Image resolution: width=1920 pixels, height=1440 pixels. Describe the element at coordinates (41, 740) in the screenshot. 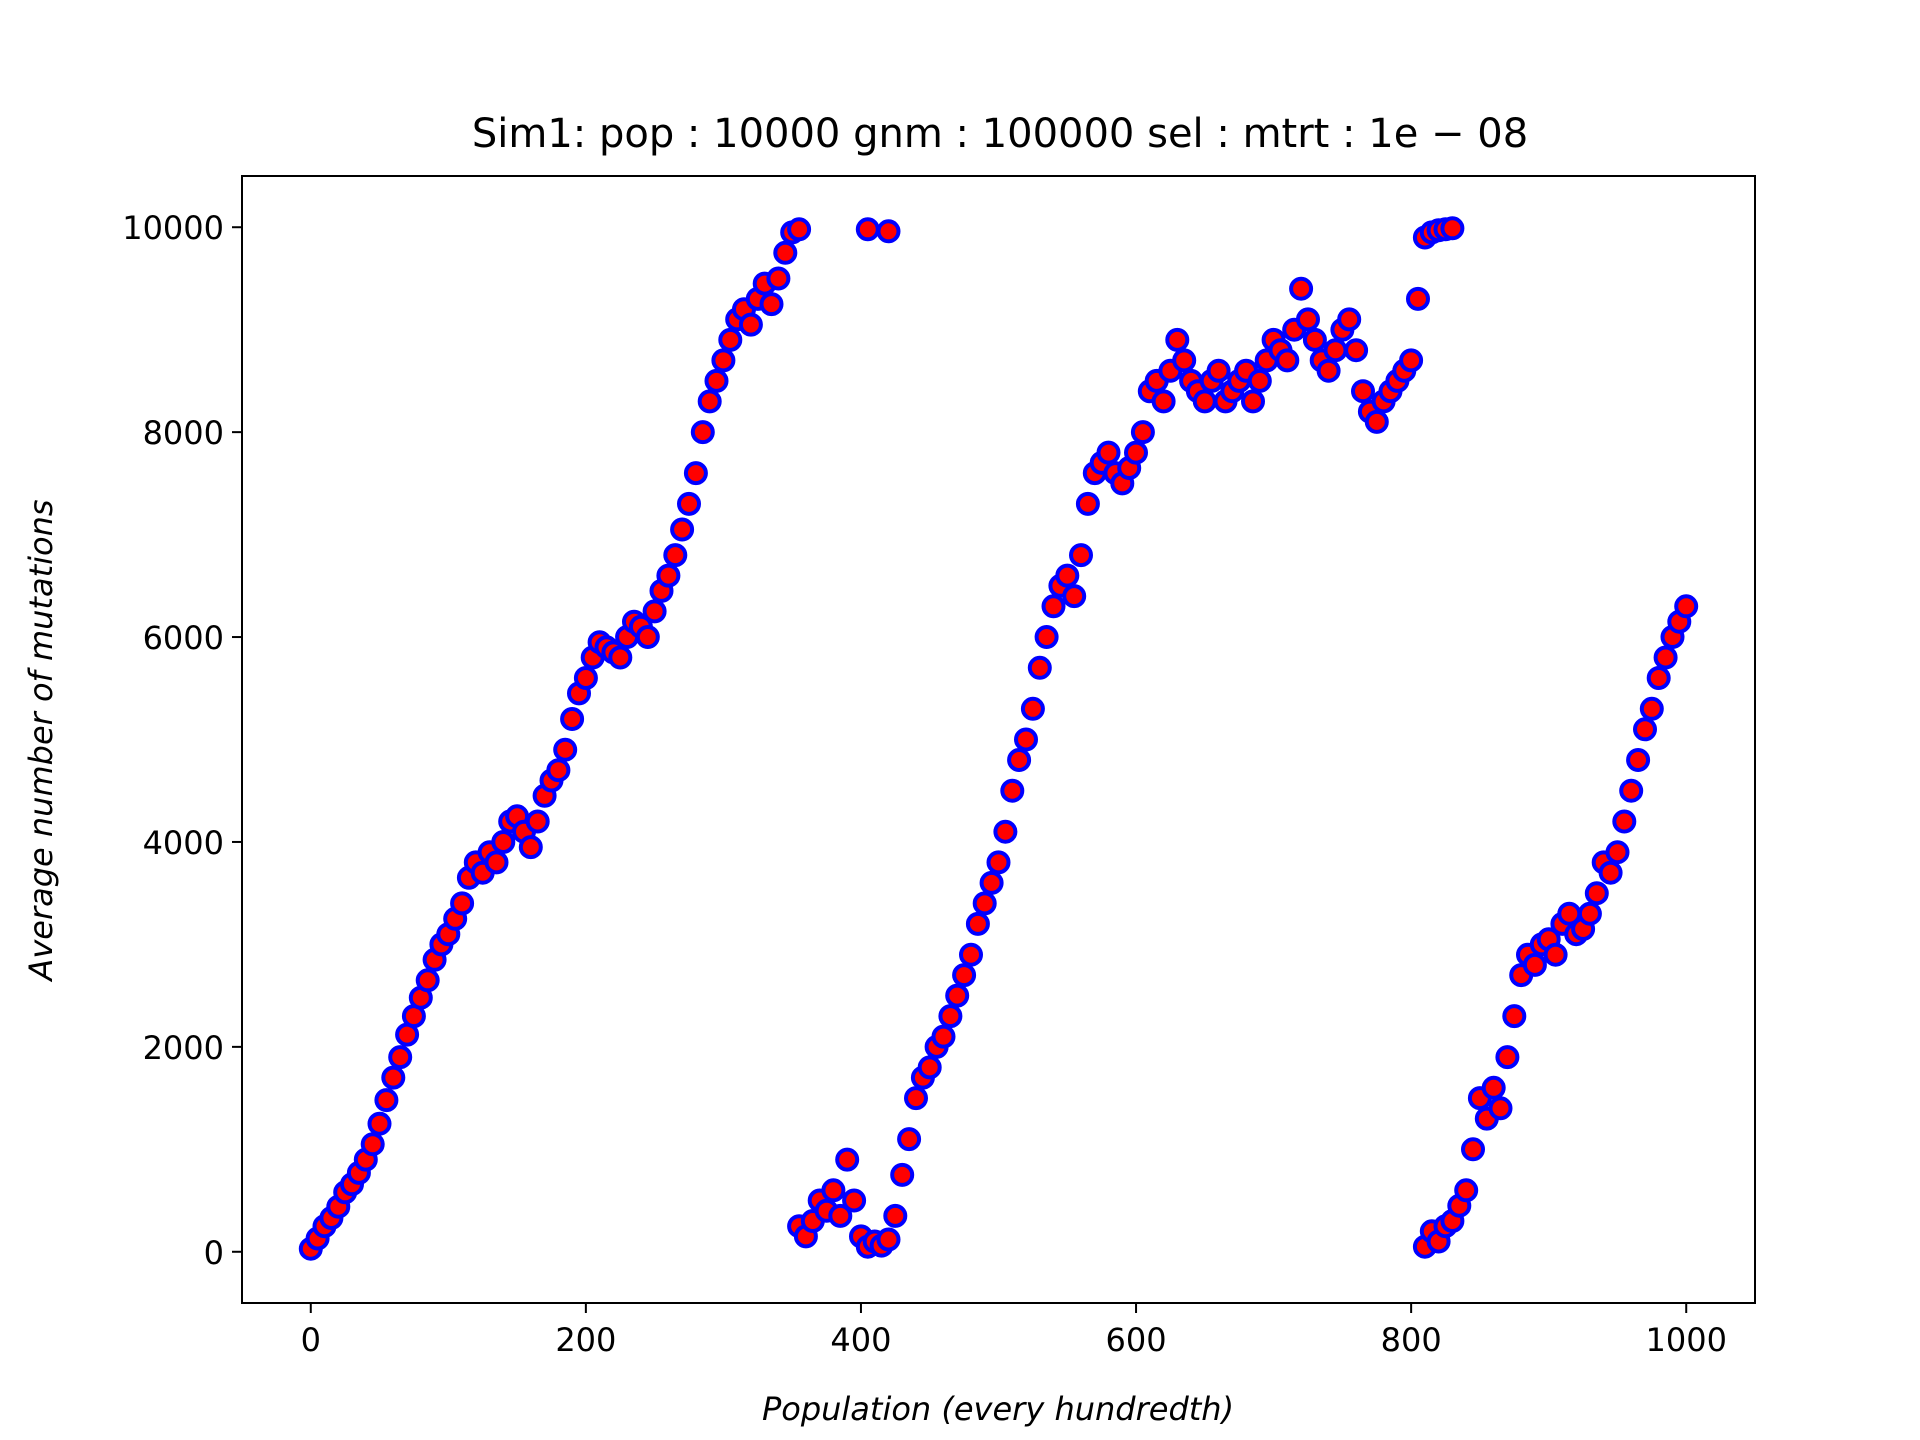

I see `y-axis-label: Average number of mutations` at that location.